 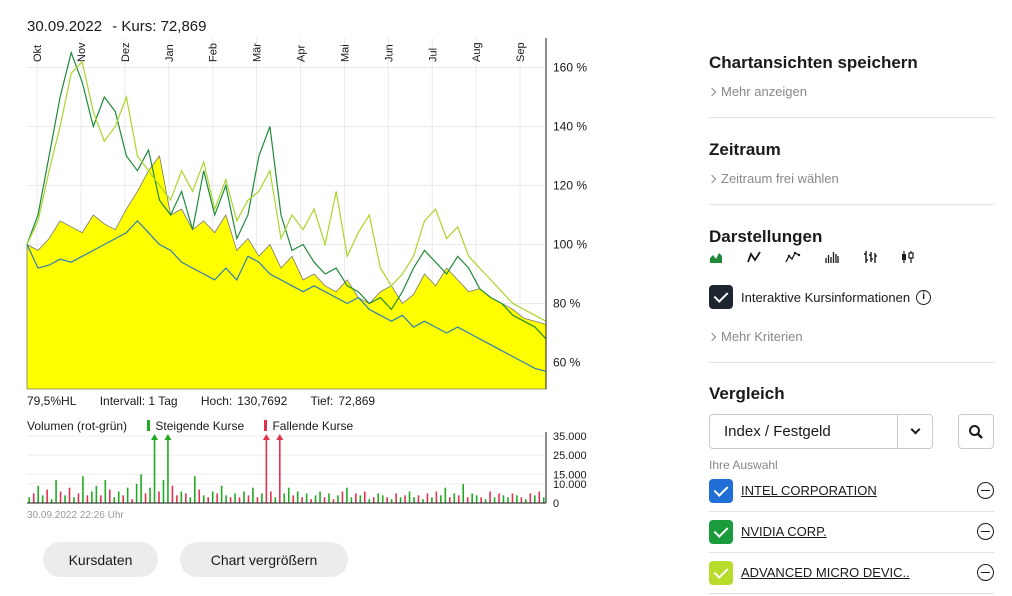 What do you see at coordinates (244, 401) in the screenshot?
I see `stat-hoch: Hoch: 130,7692` at bounding box center [244, 401].